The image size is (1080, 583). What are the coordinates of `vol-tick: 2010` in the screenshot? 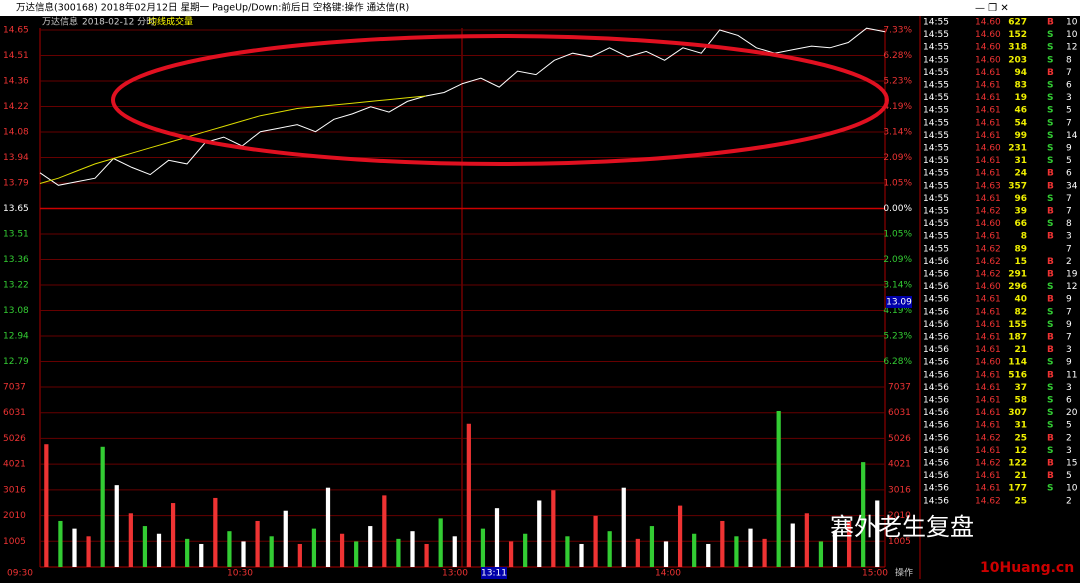 It's located at (14, 516).